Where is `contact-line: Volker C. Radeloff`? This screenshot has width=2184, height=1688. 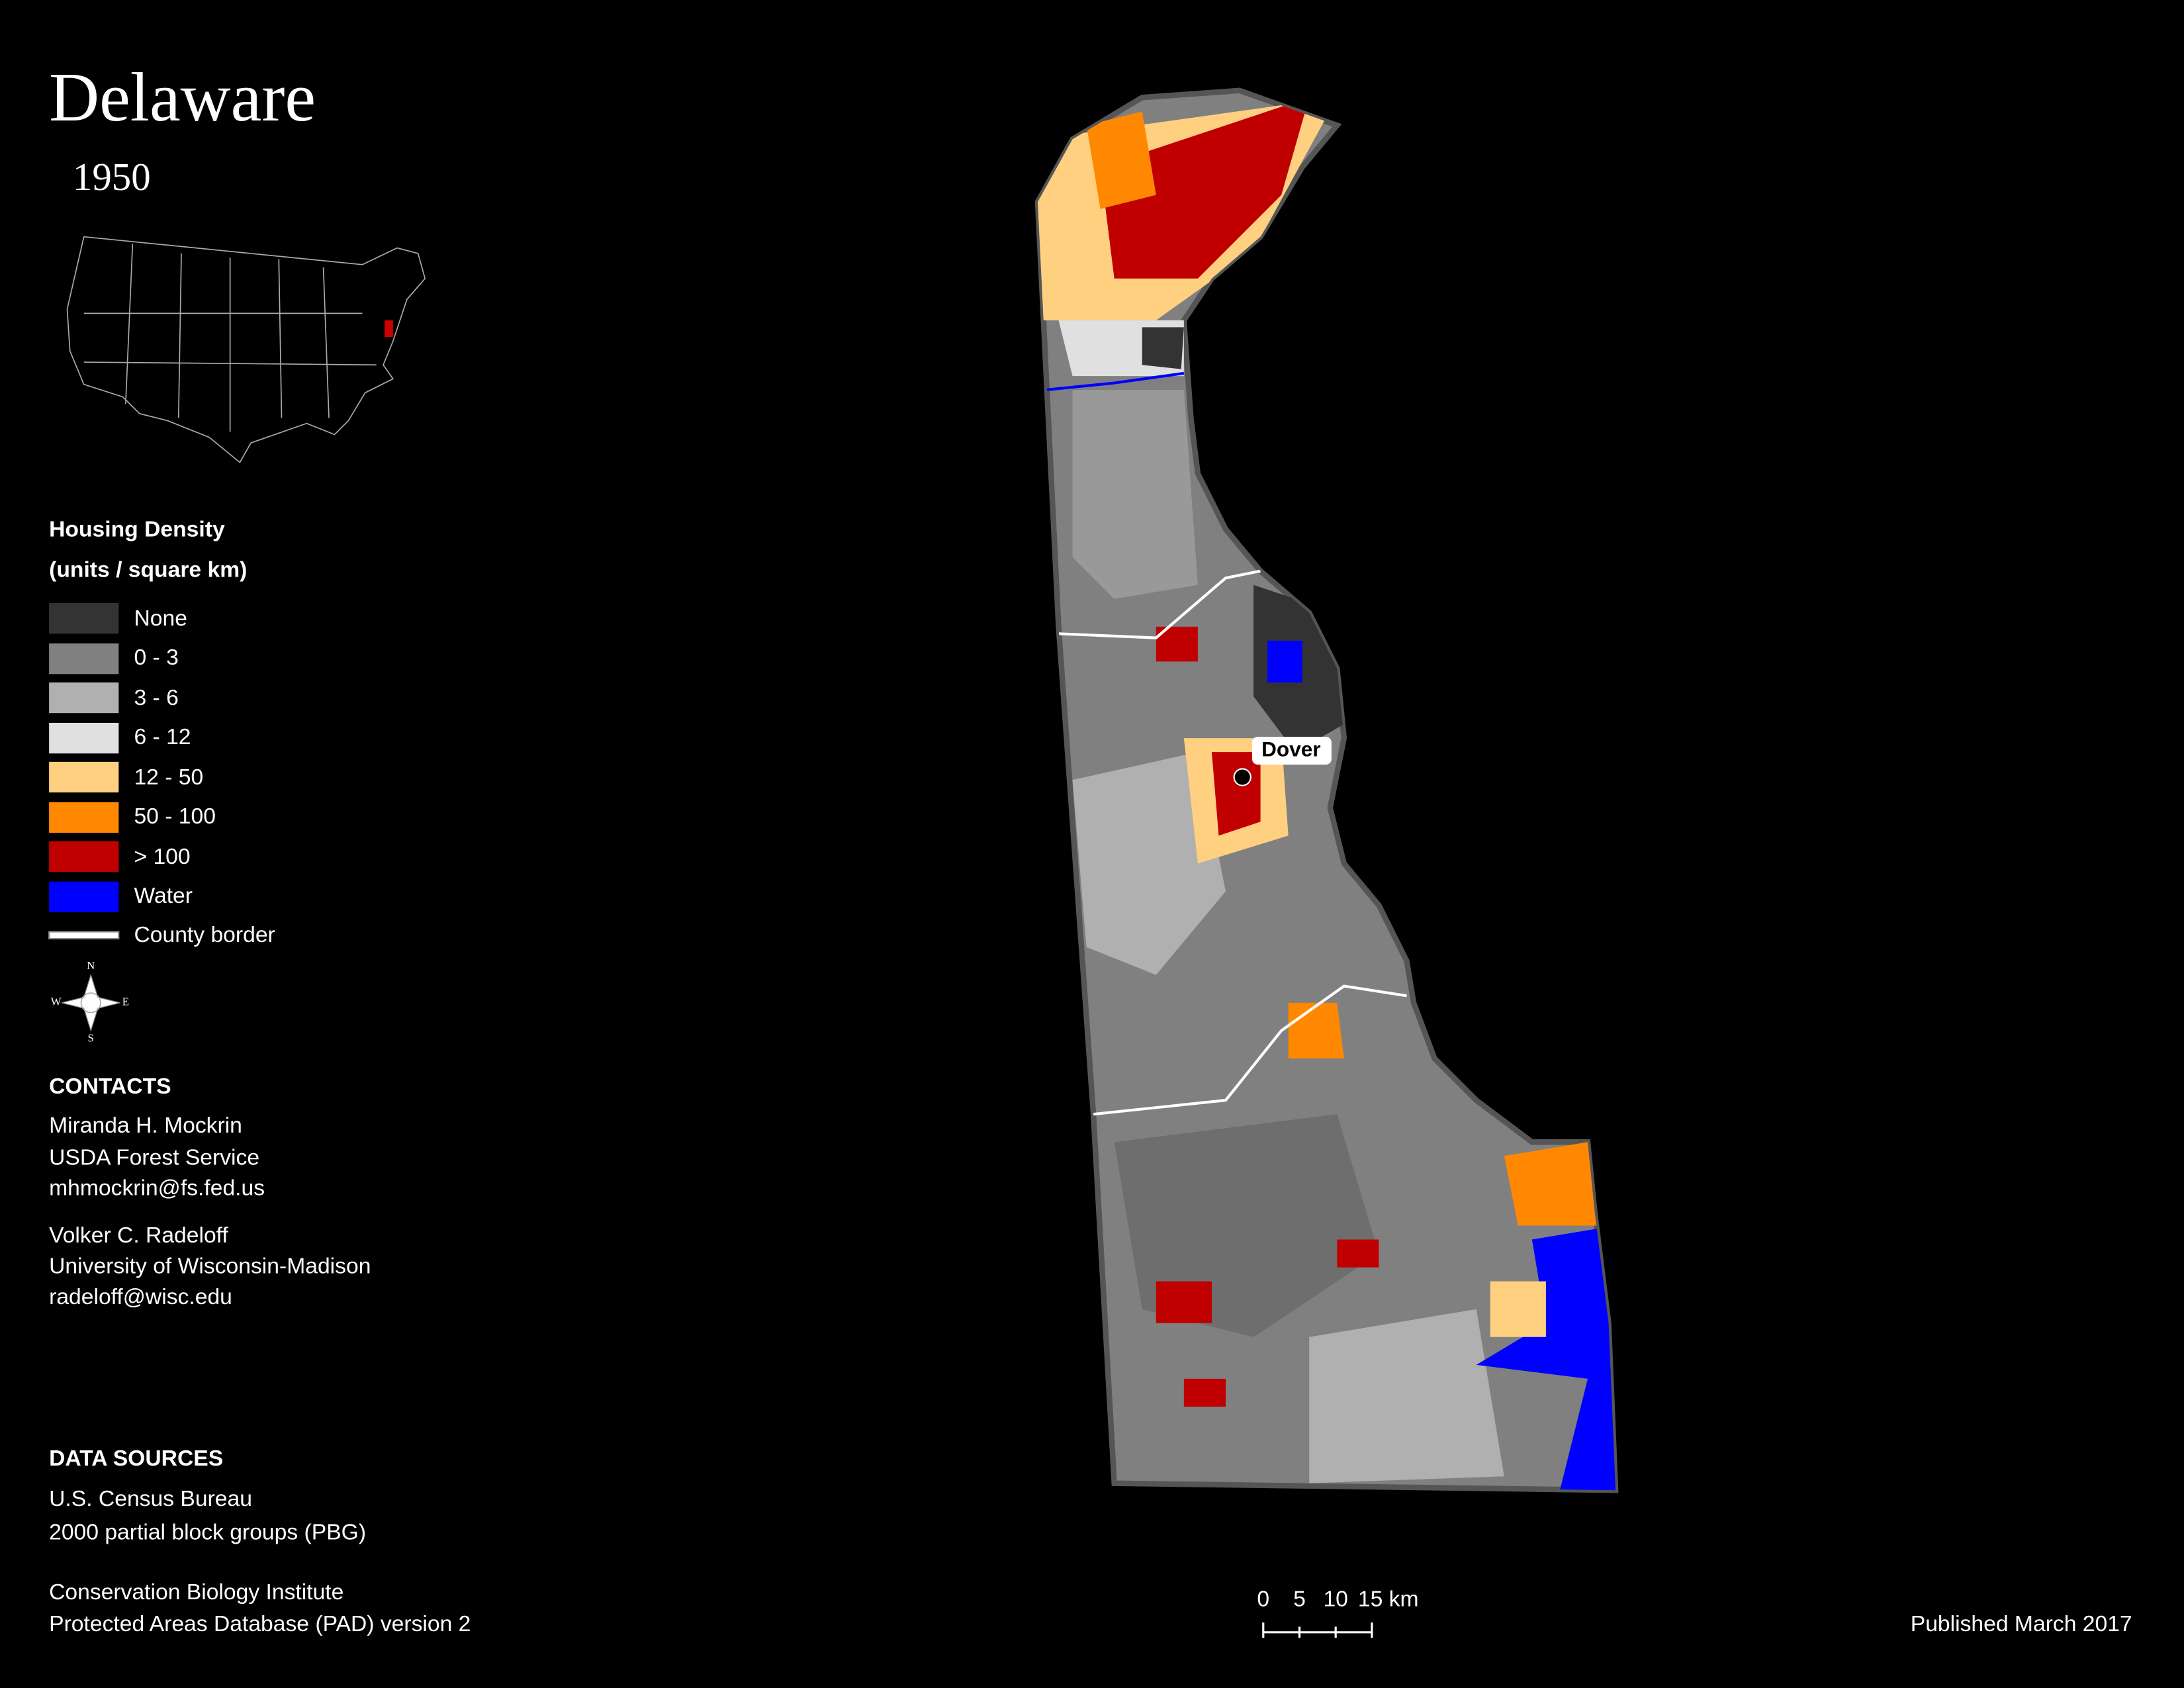 contact-line: Volker C. Radeloff is located at coordinates (138, 1235).